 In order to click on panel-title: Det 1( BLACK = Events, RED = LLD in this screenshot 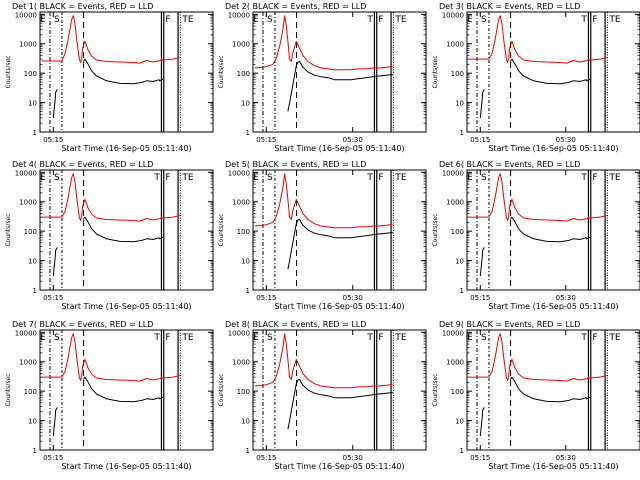, I will do `click(82, 6)`.